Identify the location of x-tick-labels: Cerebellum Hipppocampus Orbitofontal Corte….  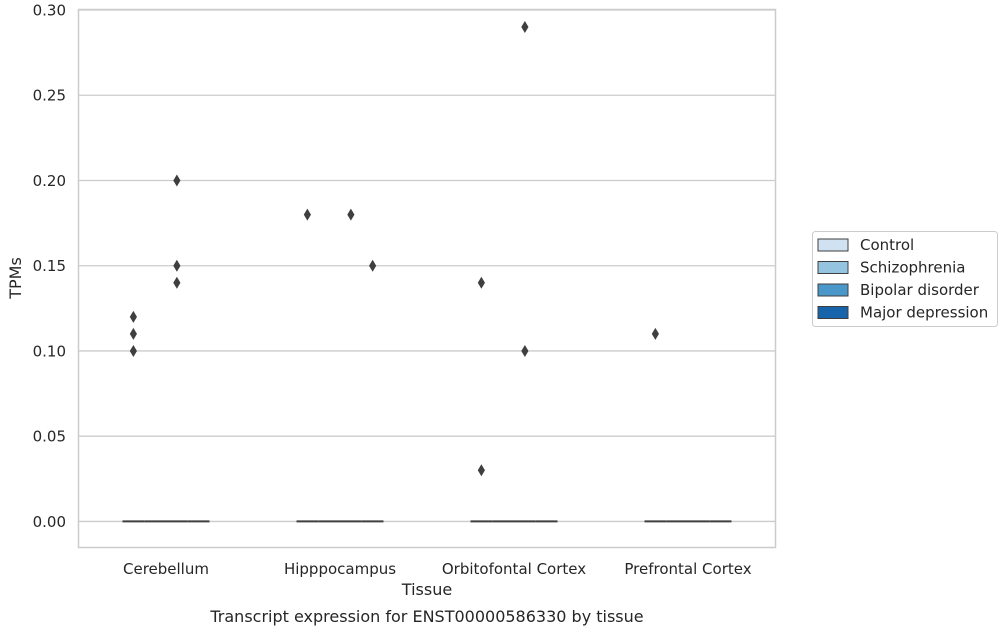
(437, 569).